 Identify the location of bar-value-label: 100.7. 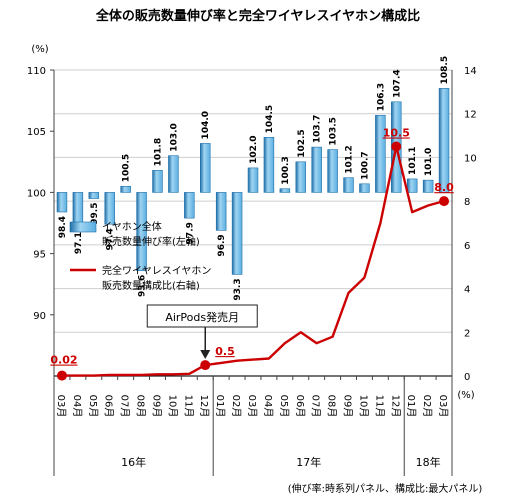
(365, 165).